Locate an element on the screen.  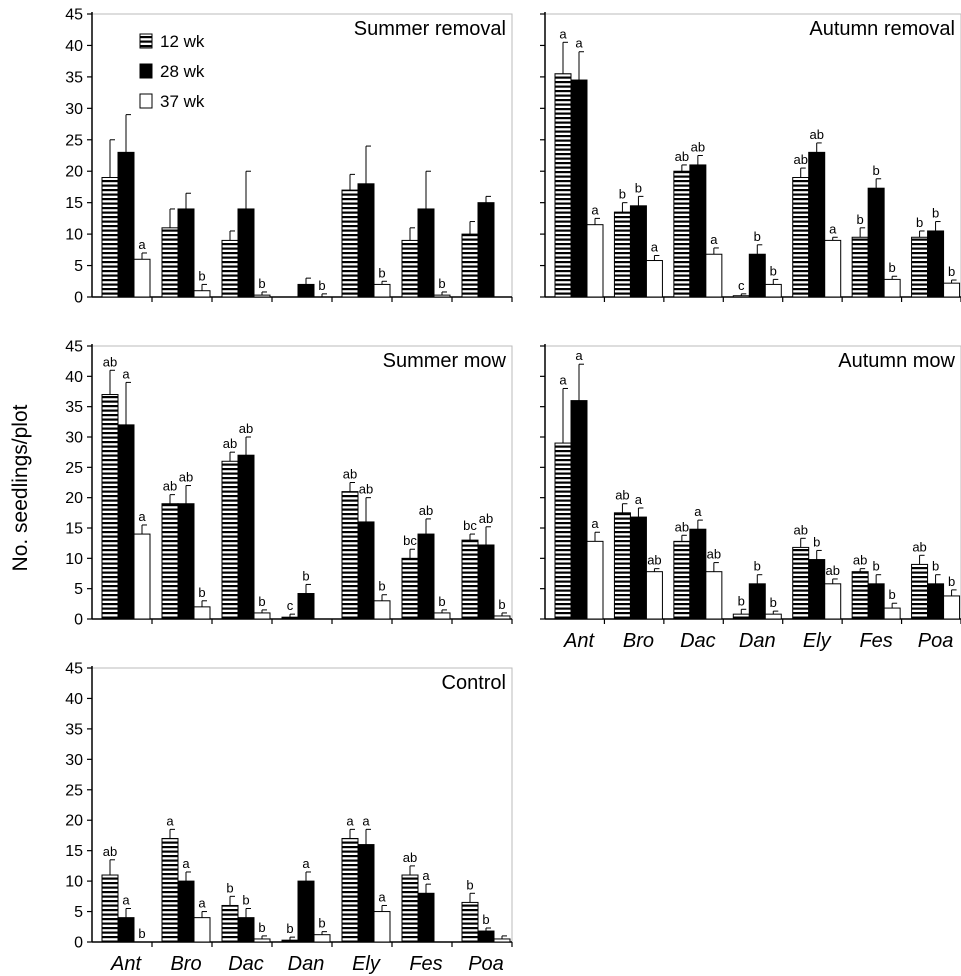
y-tick-label: 0 is located at coordinates (78, 620).